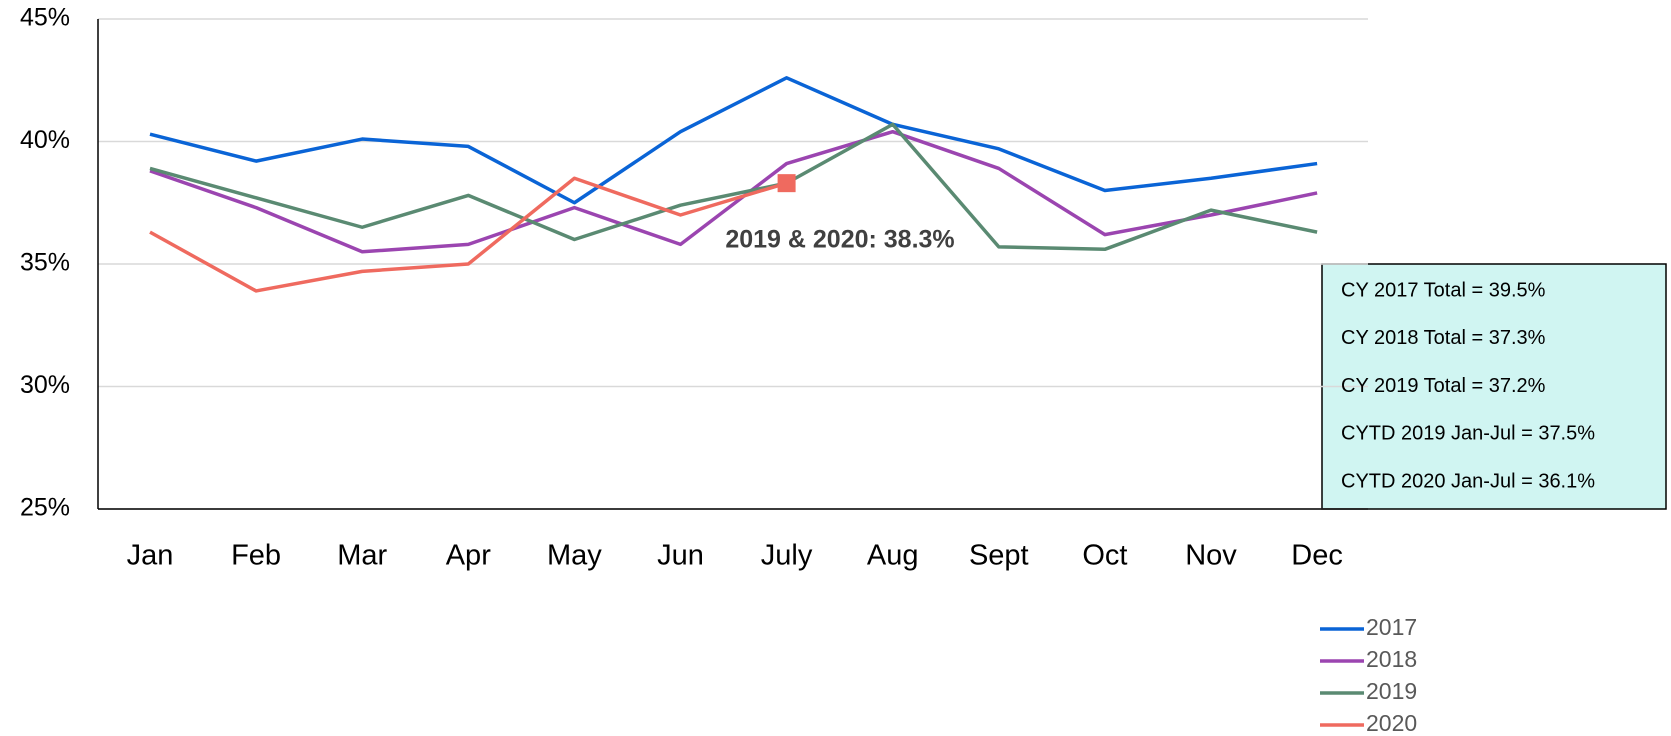  What do you see at coordinates (1104, 556) in the screenshot?
I see `x-tick-label: Oct` at bounding box center [1104, 556].